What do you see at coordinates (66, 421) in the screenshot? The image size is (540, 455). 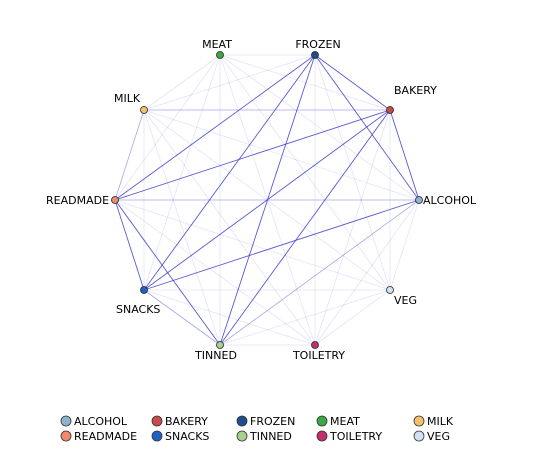 I see `legend-swatch-alcohol` at bounding box center [66, 421].